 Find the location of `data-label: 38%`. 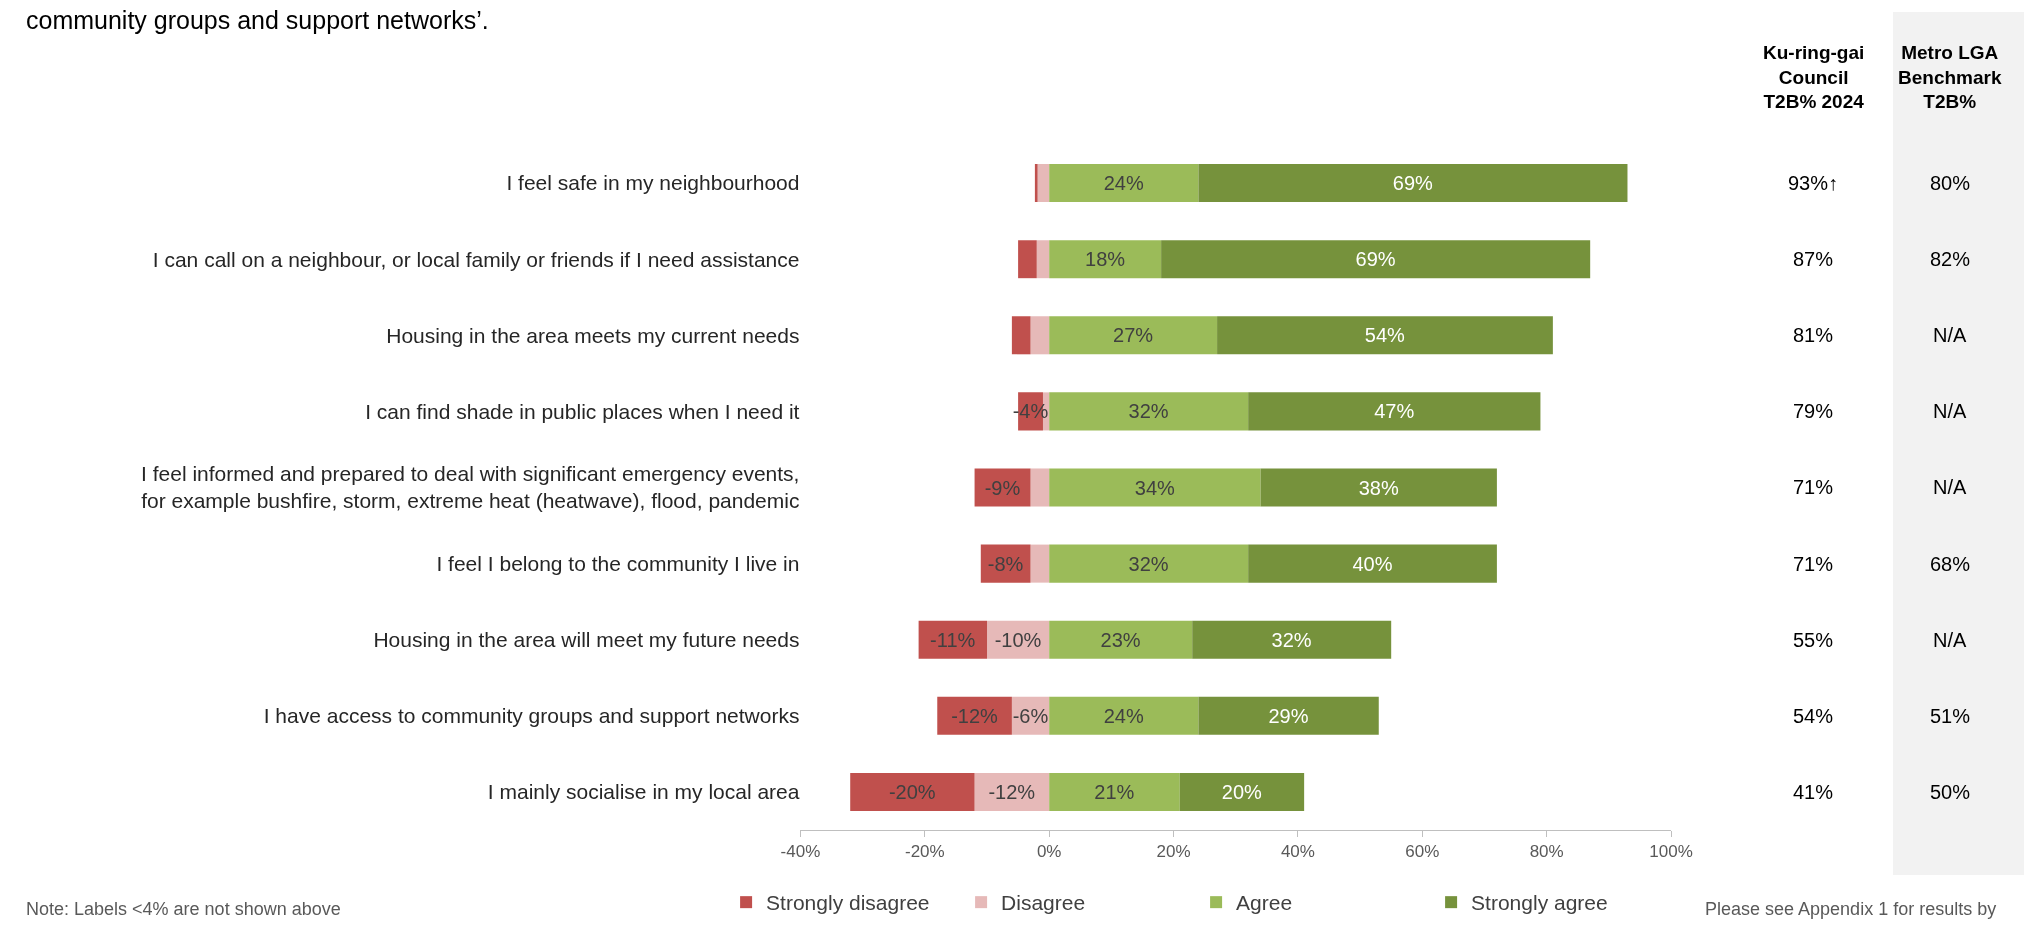

data-label: 38% is located at coordinates (1378, 487).